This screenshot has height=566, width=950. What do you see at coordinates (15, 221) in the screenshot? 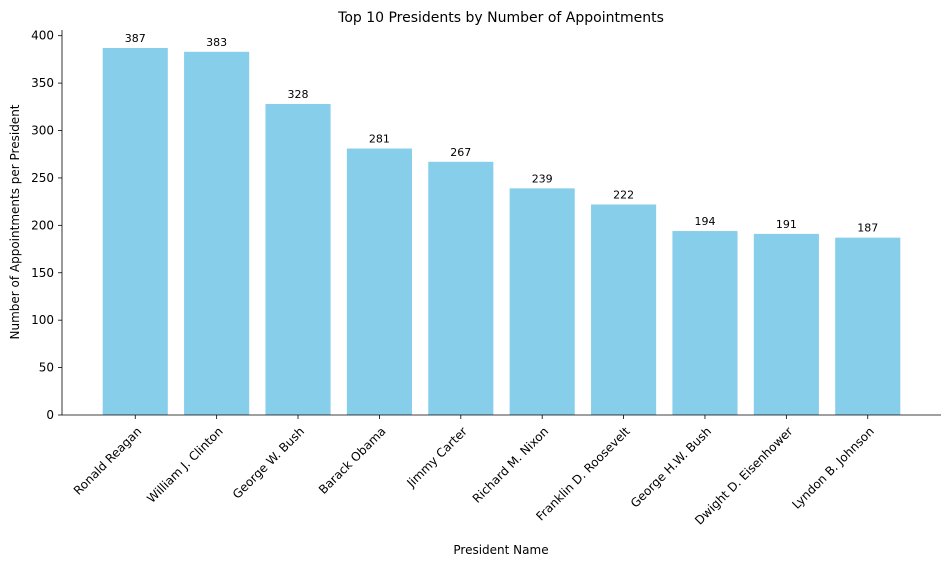
I see `y-axis-title: Number of Appointments per President` at bounding box center [15, 221].